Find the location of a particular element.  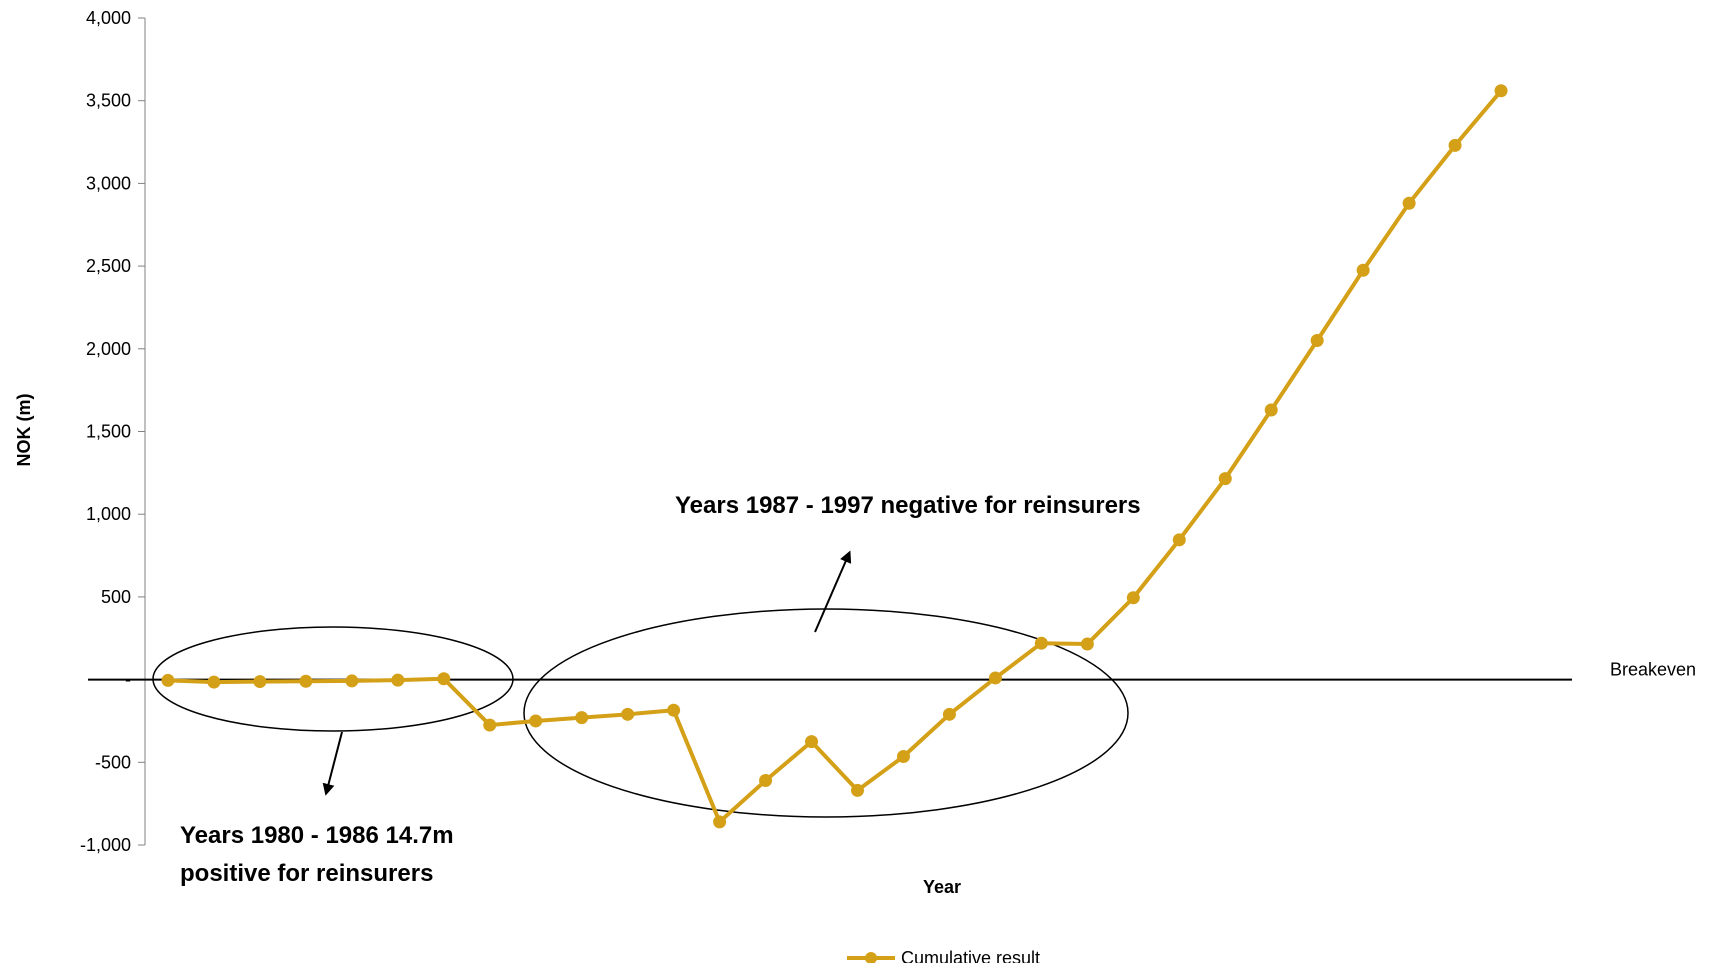

annotation-positive-years-line1: Years 1980 - 1986 14.7m is located at coordinates (317, 835).